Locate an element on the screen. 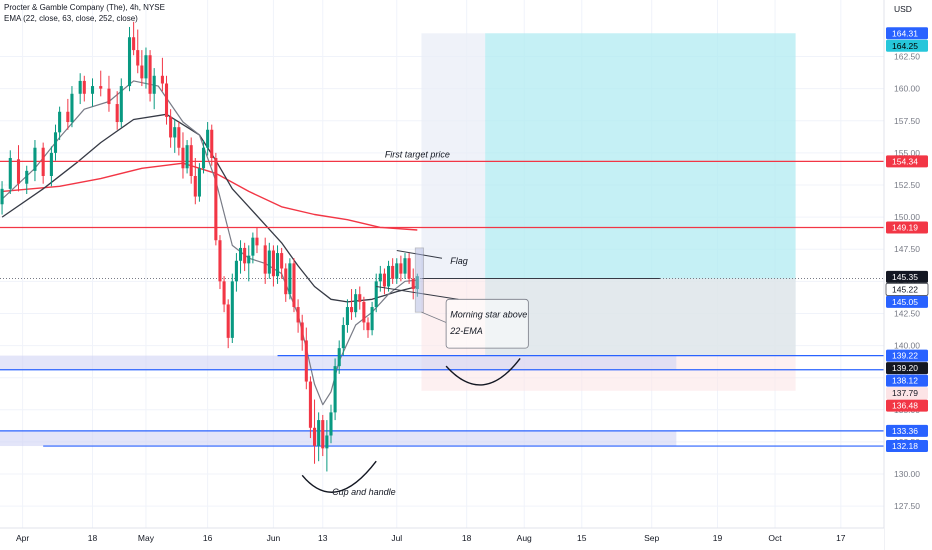  price-label-139-20: 139.20 is located at coordinates (907, 368).